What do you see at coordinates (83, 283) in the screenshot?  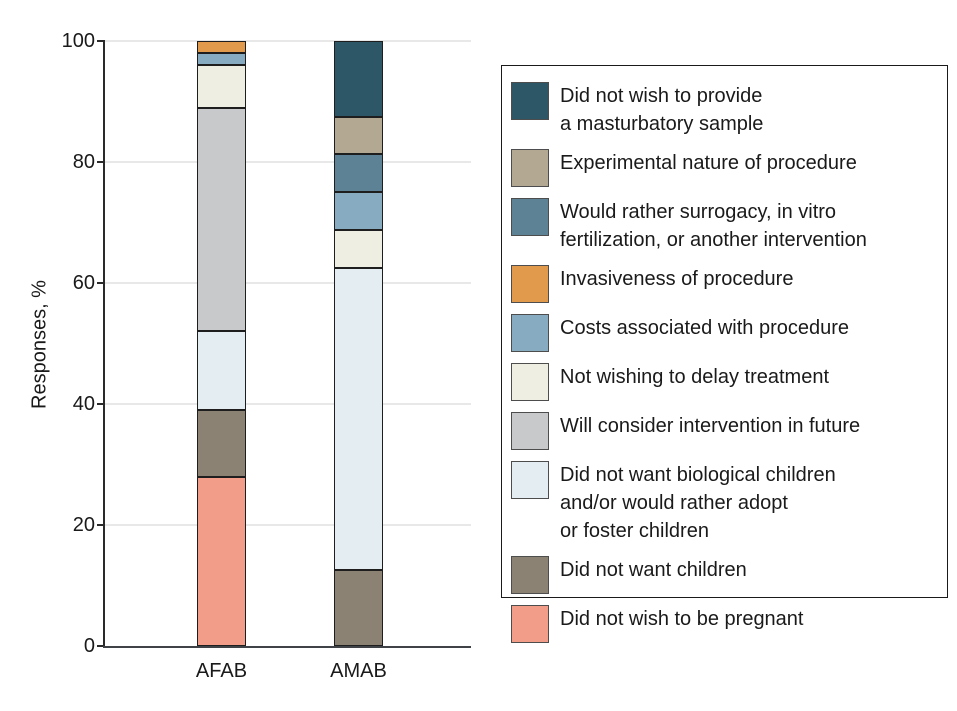 I see `y-tick-label-60: 60` at bounding box center [83, 283].